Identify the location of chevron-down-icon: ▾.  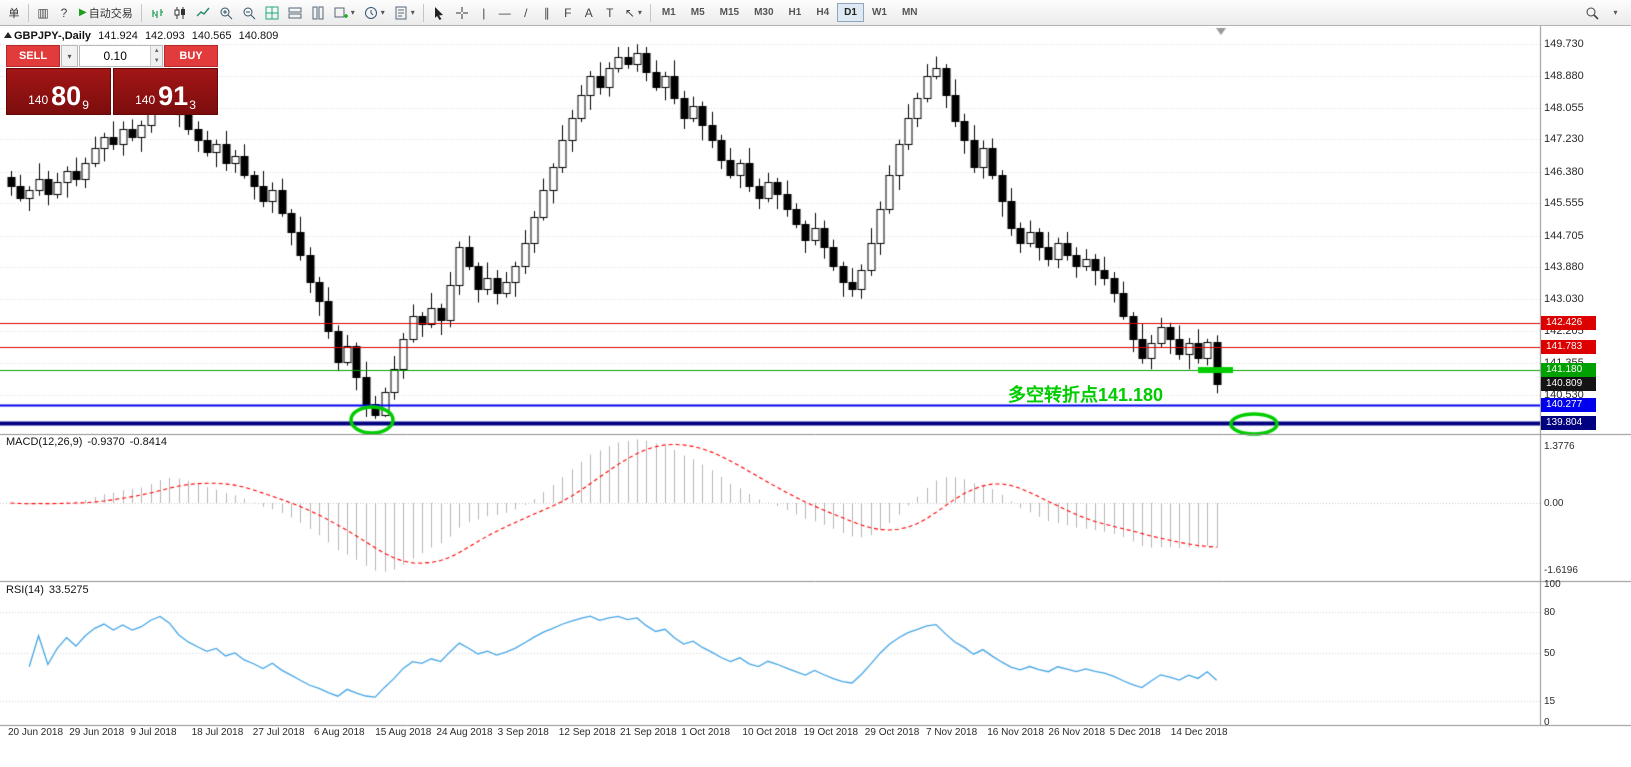
(69, 56).